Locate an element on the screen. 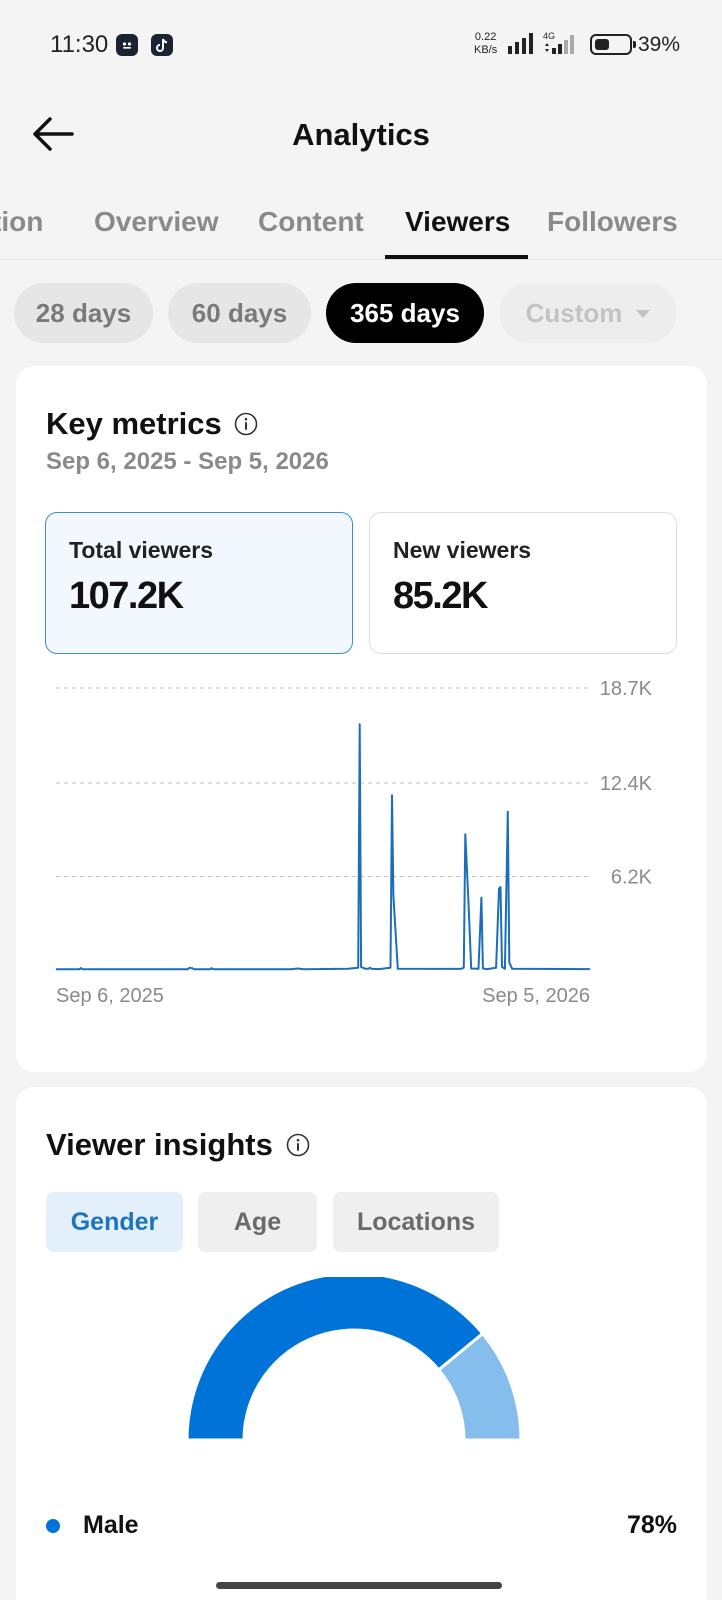 The height and width of the screenshot is (1600, 722). gender-half-donut-chart is located at coordinates (354, 1359).